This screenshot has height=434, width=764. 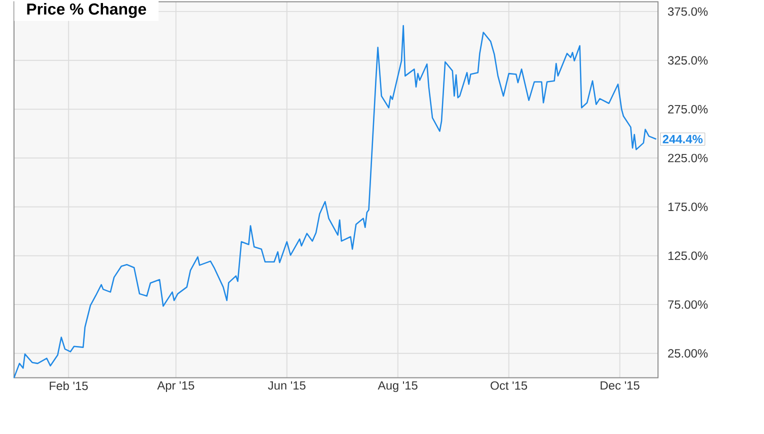 What do you see at coordinates (287, 385) in the screenshot?
I see `x-tick-label: Jun '15` at bounding box center [287, 385].